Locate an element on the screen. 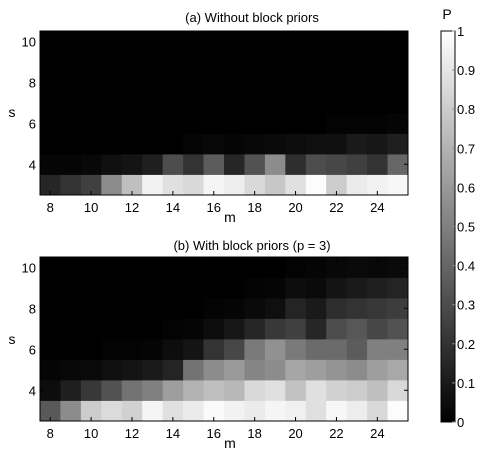  x-tick-label: 18 is located at coordinates (254, 207).